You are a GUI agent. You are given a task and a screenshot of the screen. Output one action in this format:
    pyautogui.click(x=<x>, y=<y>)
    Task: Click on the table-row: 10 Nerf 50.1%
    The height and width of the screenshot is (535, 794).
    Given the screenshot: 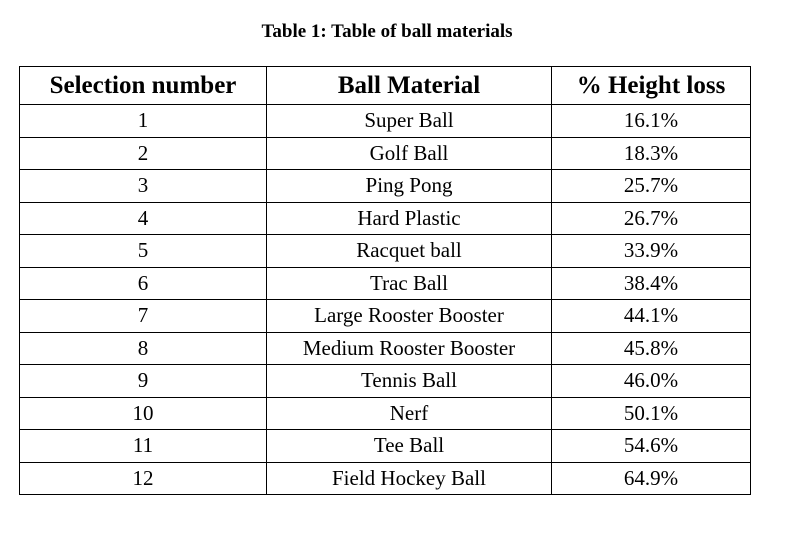 What is the action you would take?
    pyautogui.click(x=385, y=413)
    